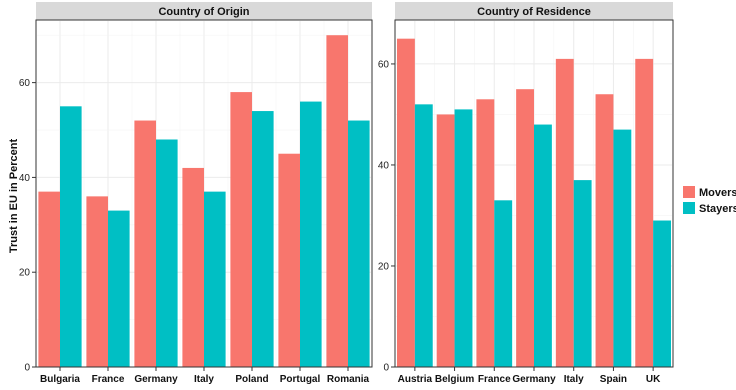 This screenshot has width=736, height=390. What do you see at coordinates (337, 201) in the screenshot?
I see `bar-movers-romania` at bounding box center [337, 201].